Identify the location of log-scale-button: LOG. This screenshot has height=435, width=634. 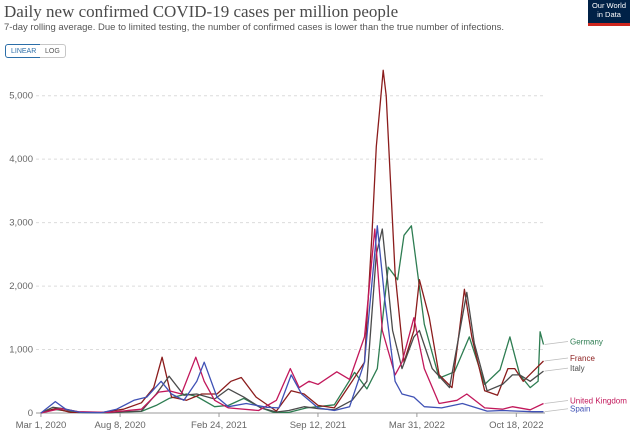
(53, 51).